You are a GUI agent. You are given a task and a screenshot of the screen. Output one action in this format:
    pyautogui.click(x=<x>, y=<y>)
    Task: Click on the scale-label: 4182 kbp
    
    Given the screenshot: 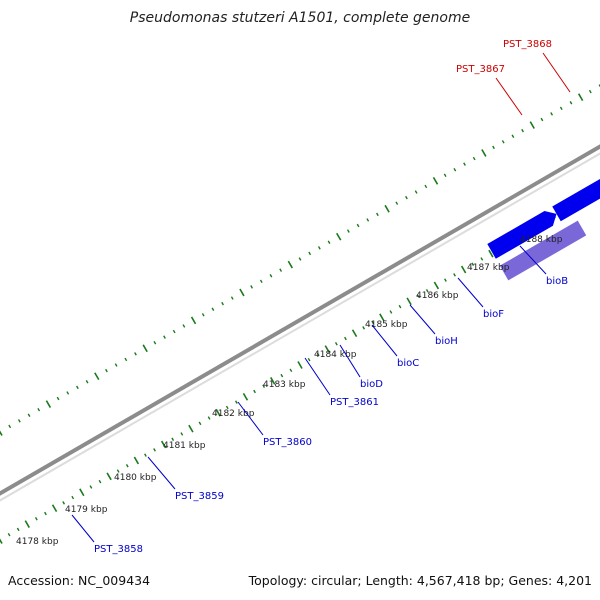 What is the action you would take?
    pyautogui.click(x=233, y=414)
    